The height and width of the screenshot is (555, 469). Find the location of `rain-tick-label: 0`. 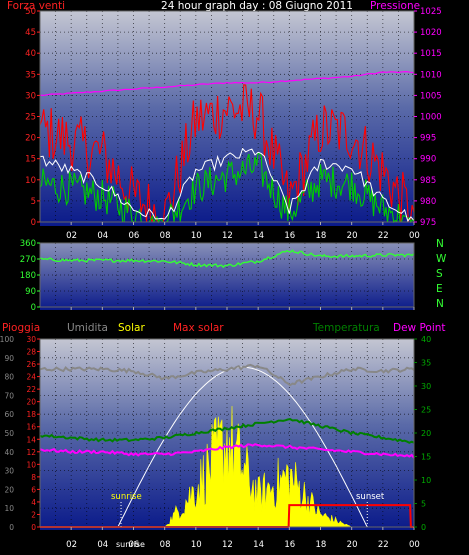

rain-tick-label: 0 is located at coordinates (33, 527).